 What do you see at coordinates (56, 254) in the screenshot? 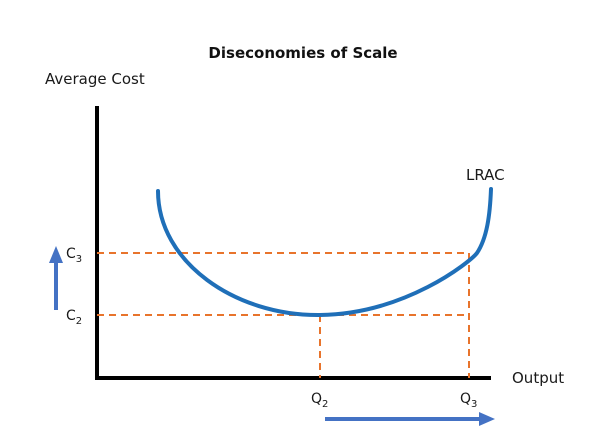
I see `cost-up-arrow-head` at bounding box center [56, 254].